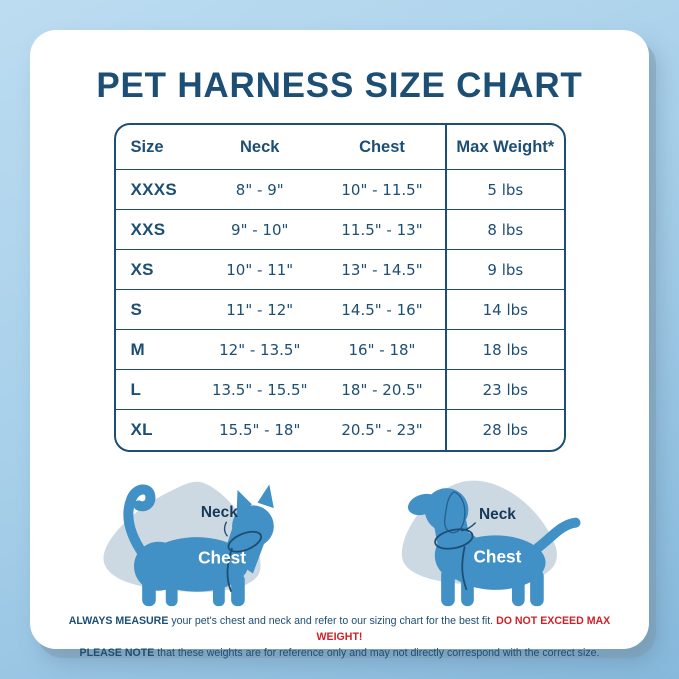  What do you see at coordinates (158, 190) in the screenshot?
I see `cell-size: XXXS` at bounding box center [158, 190].